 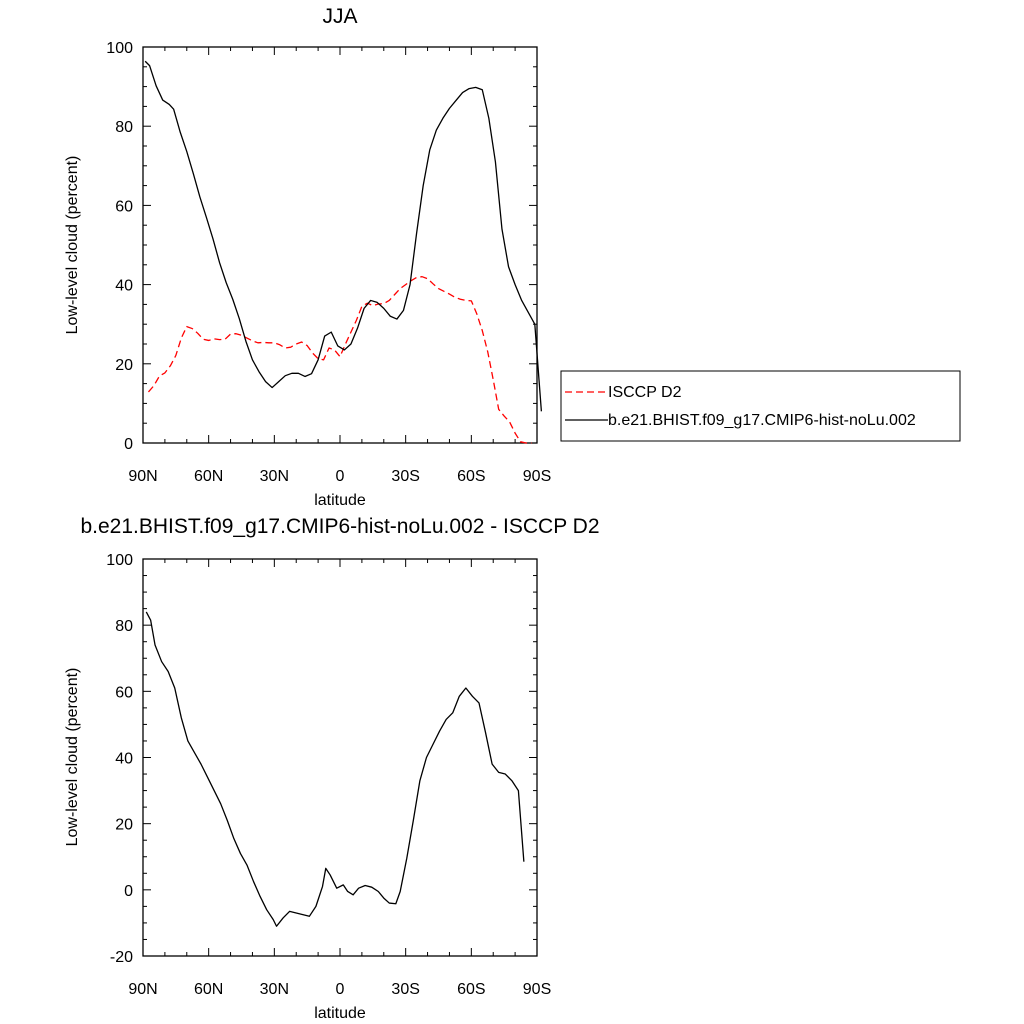 I want to click on bottom-y-tick-label: 40, so click(x=124, y=759).